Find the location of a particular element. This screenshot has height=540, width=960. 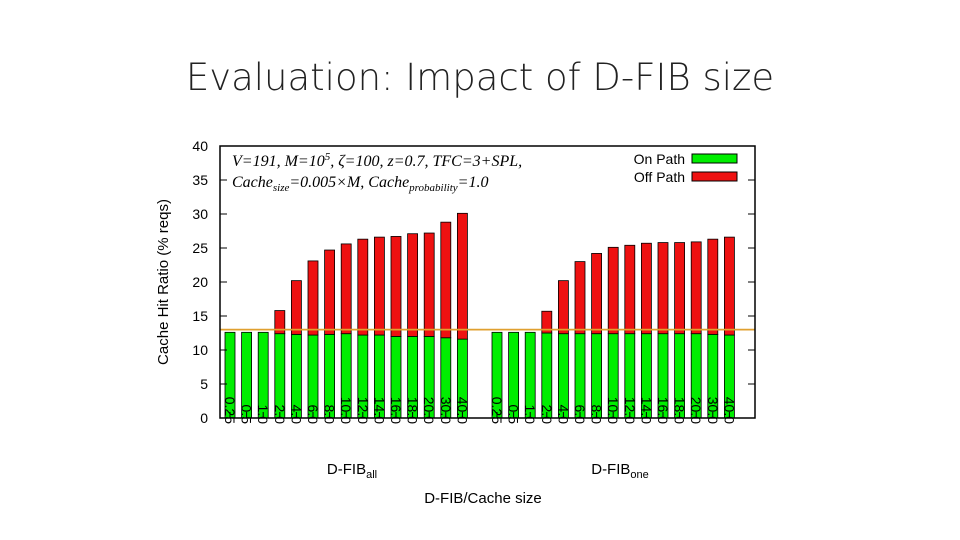

y-tick-label: 40 is located at coordinates (200, 146).